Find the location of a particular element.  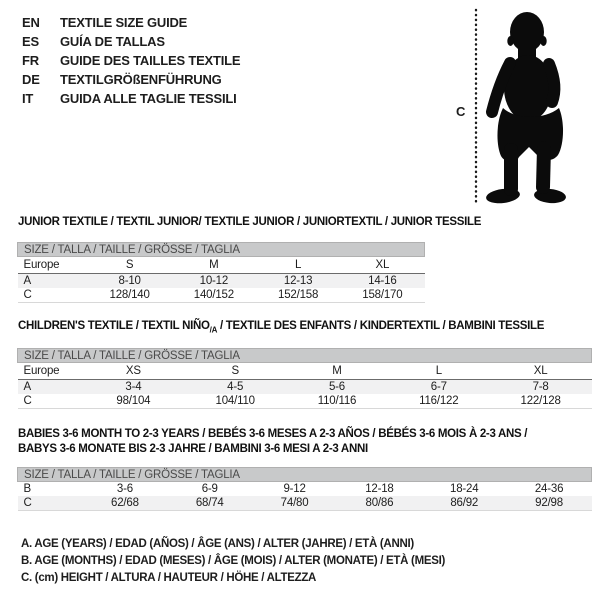

lang-label: TEXTILE SIZE GUIDE is located at coordinates (124, 22).